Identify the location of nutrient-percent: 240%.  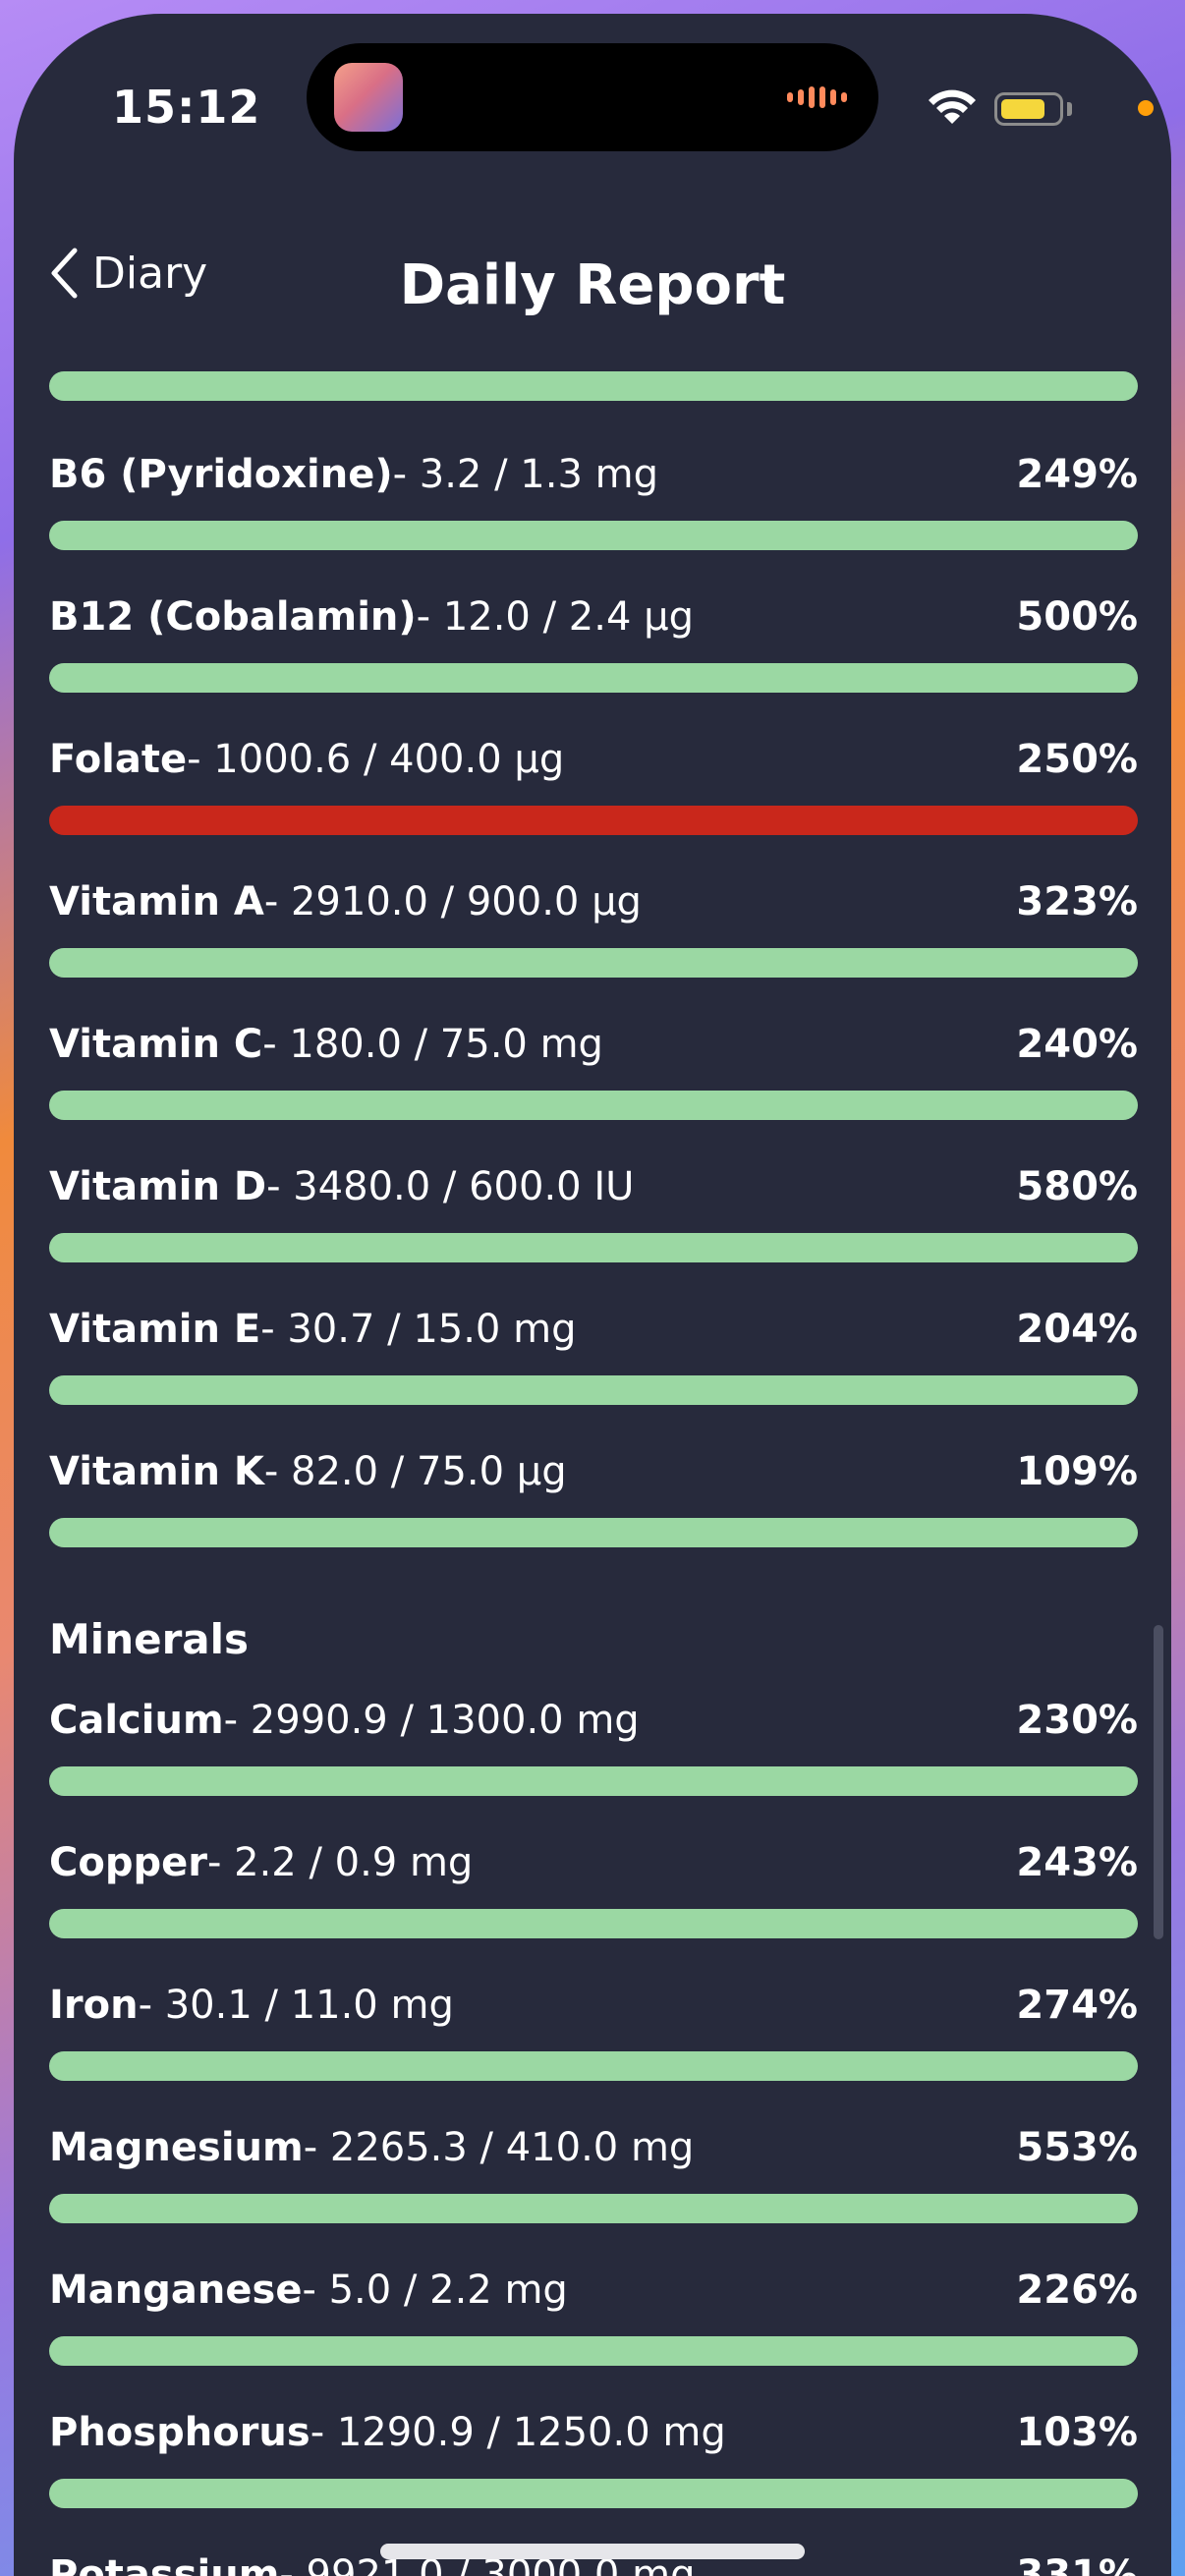
(1077, 1044).